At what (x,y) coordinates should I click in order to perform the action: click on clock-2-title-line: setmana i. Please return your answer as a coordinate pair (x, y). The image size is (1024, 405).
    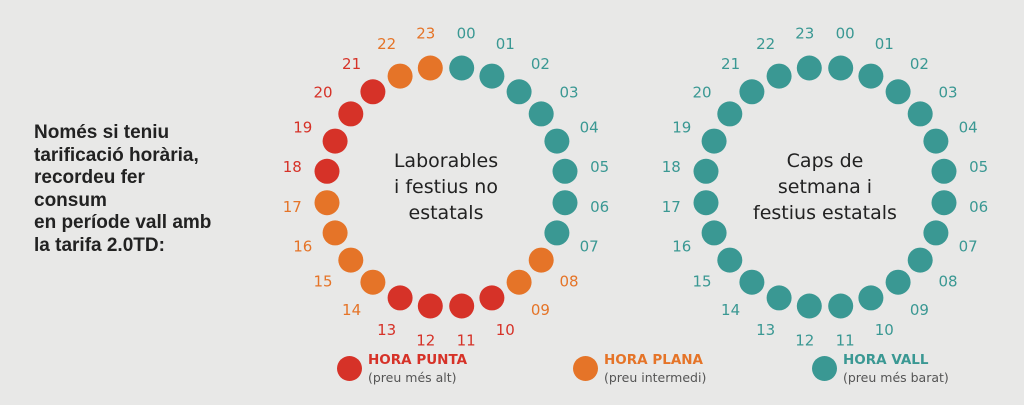
    Looking at the image, I should click on (825, 187).